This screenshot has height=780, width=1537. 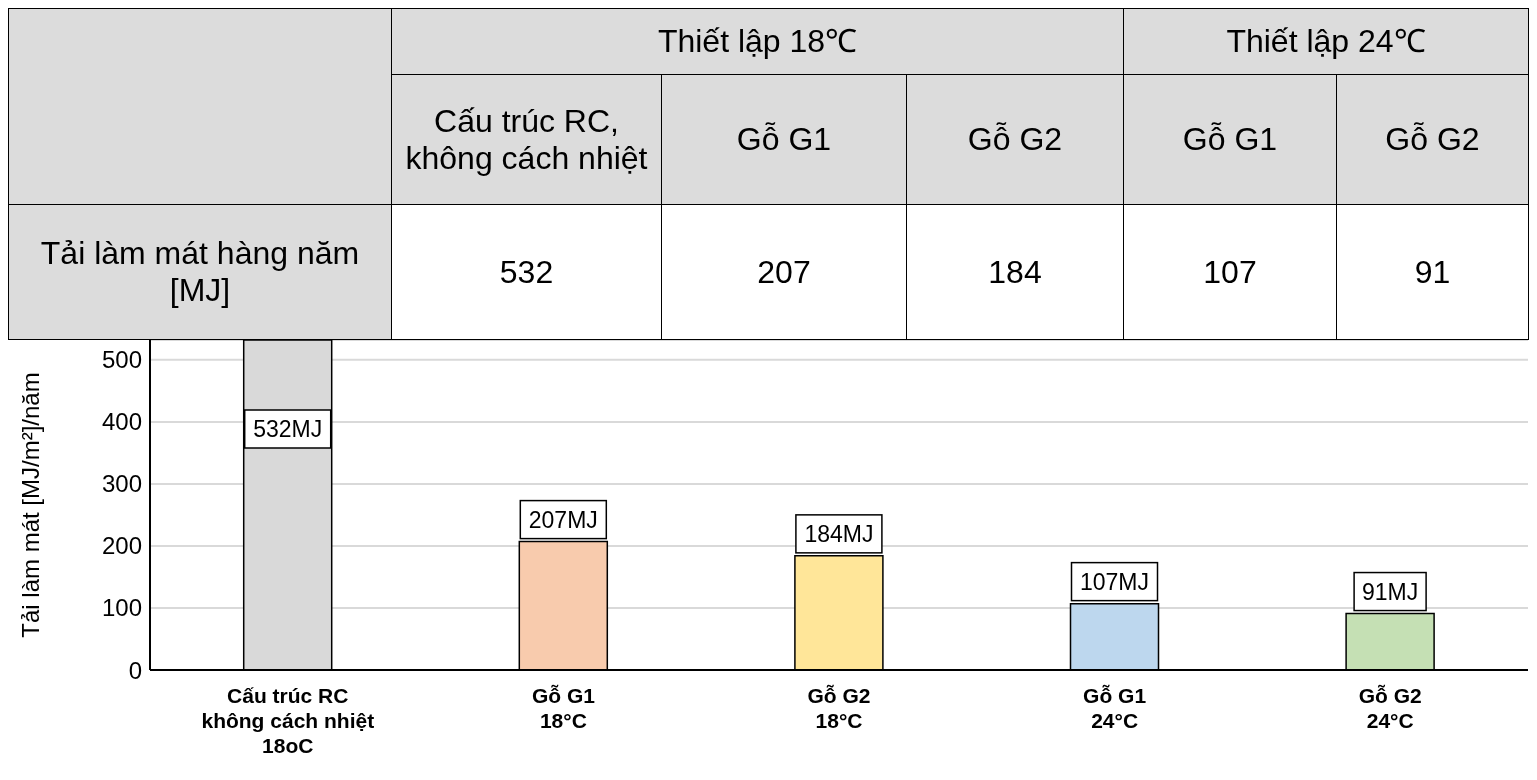 What do you see at coordinates (30, 505) in the screenshot?
I see `y-axis-title: Tải làm mát [MJ/m²]/năm` at bounding box center [30, 505].